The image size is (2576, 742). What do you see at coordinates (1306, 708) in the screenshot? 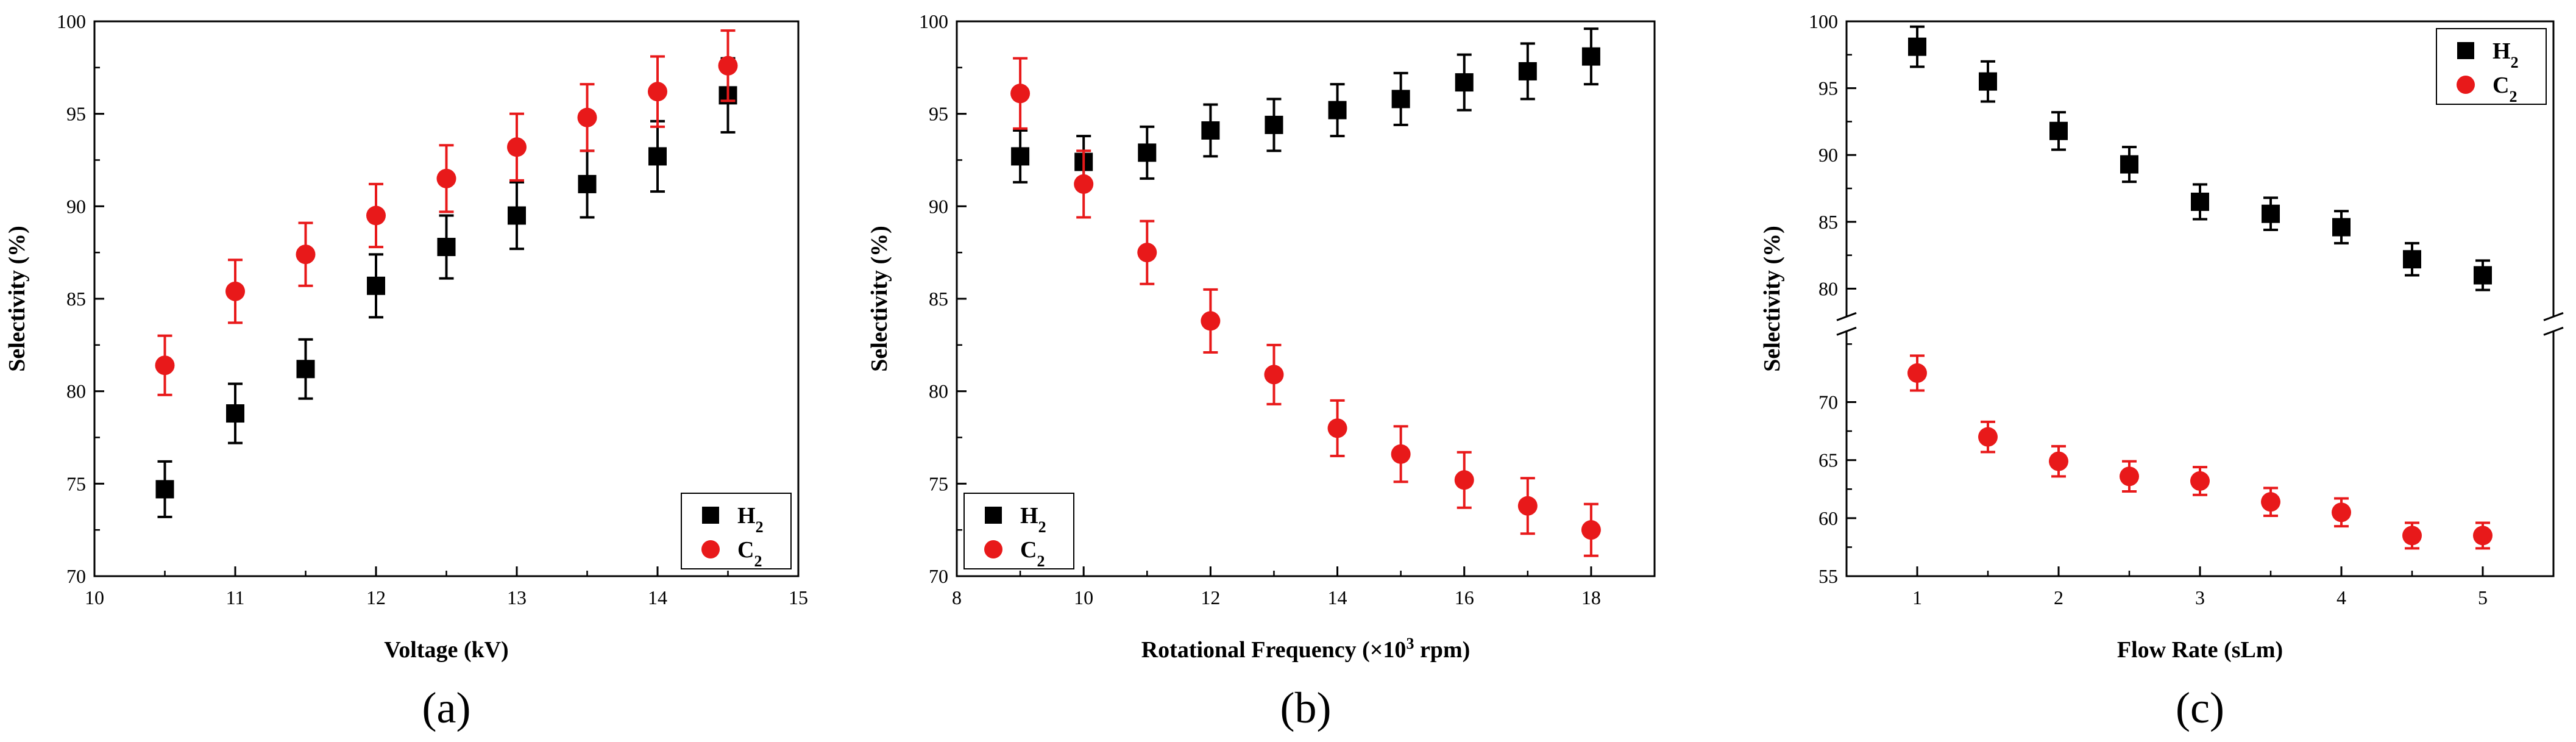
I see `panel-label: (b)` at bounding box center [1306, 708].